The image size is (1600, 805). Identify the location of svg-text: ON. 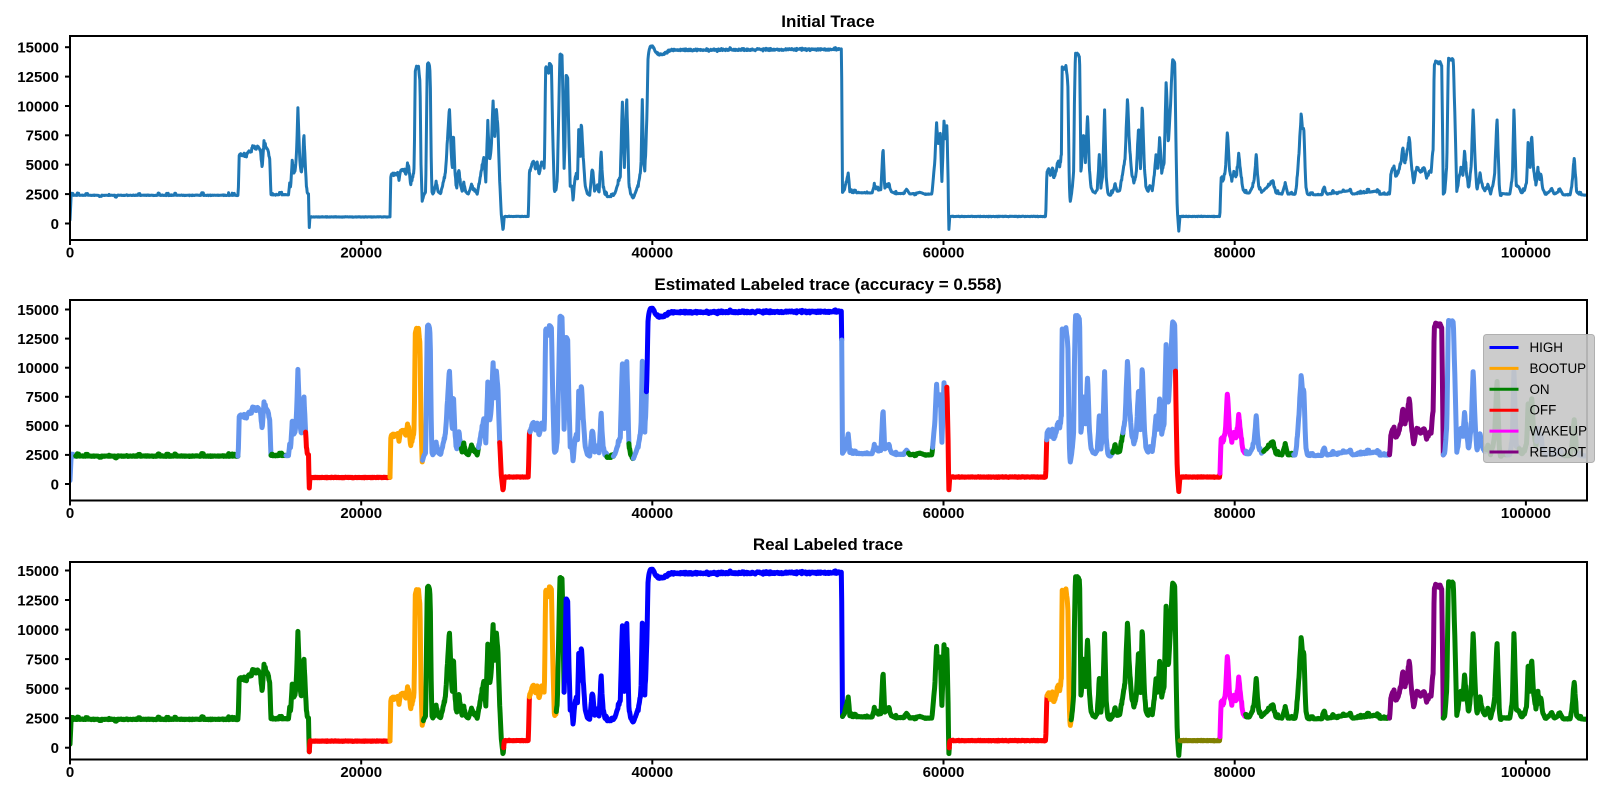
(1540, 389).